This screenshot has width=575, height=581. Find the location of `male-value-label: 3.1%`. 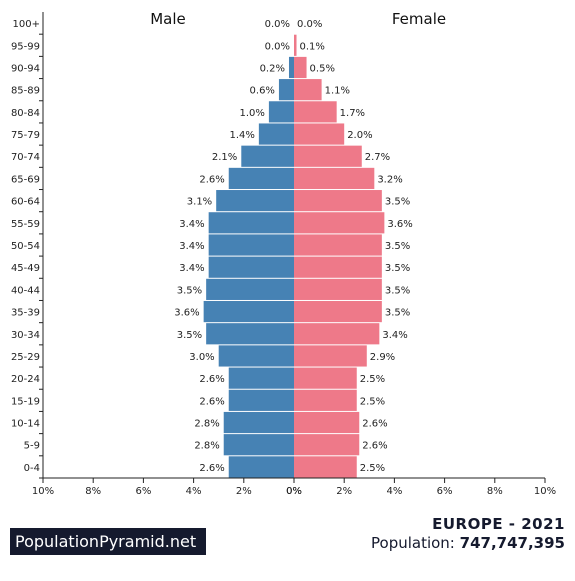

male-value-label: 3.1% is located at coordinates (199, 202).